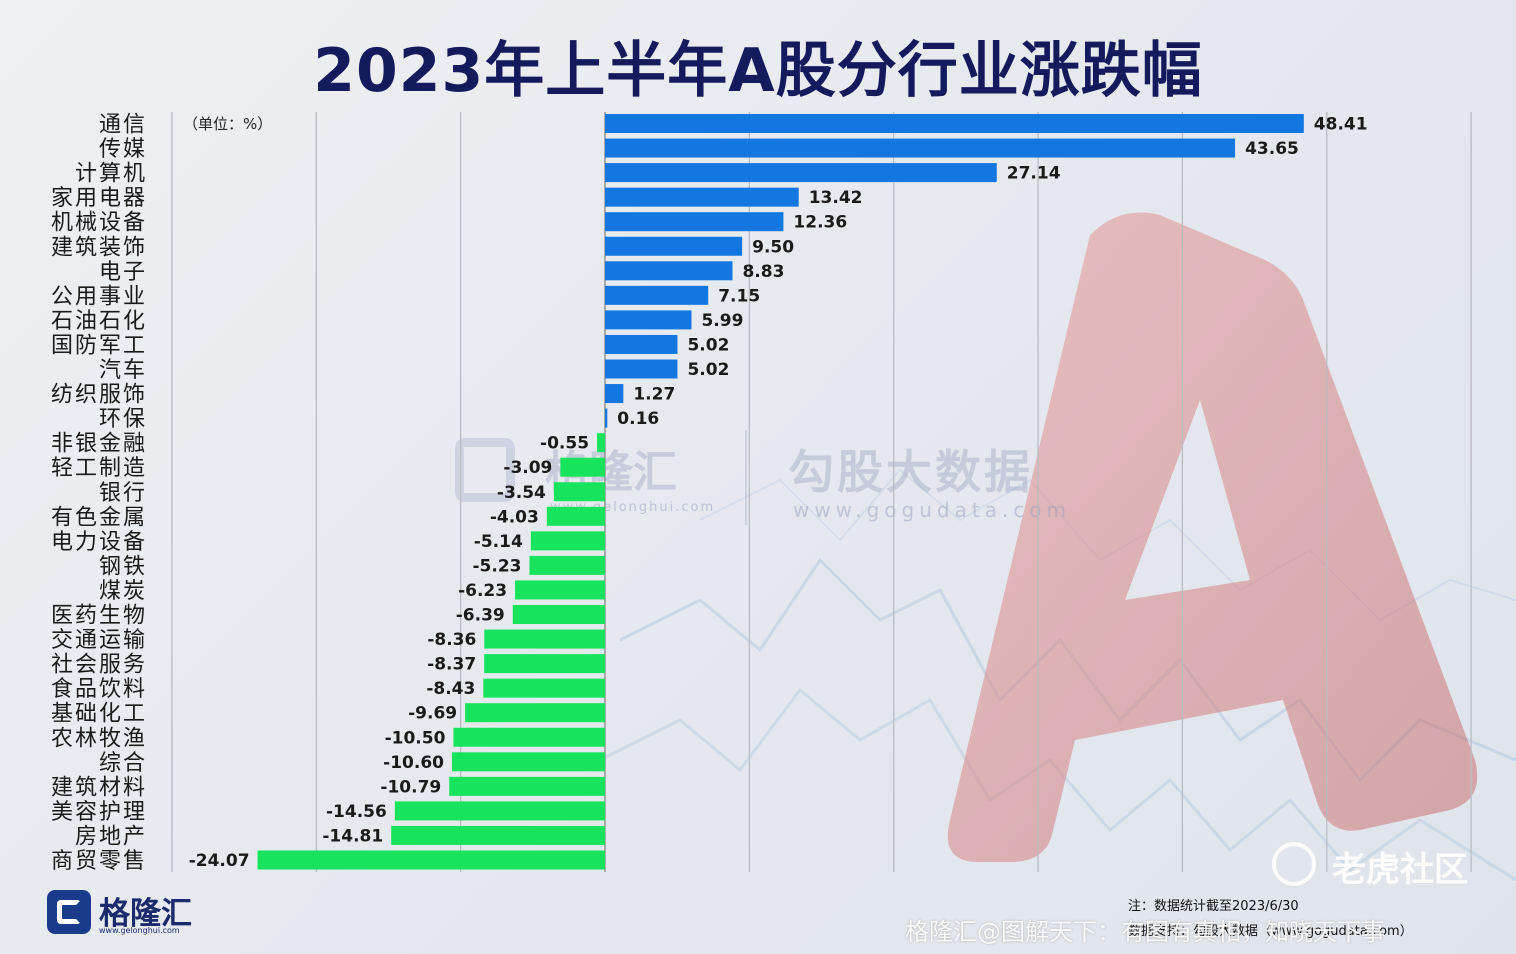 The height and width of the screenshot is (954, 1516). Describe the element at coordinates (932, 510) in the screenshot. I see `watermark-data-url: www.gogudata.com` at that location.